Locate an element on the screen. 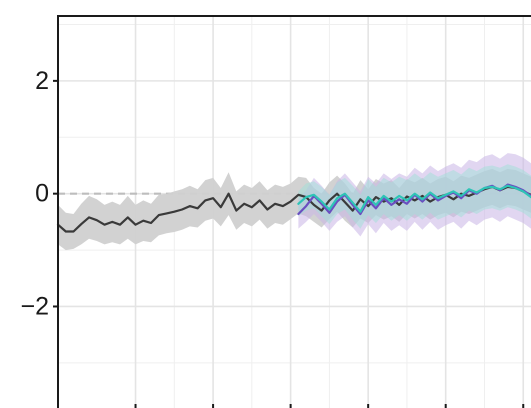 Image resolution: width=531 pixels, height=408 pixels. y-tick-label: 0 is located at coordinates (42, 194).